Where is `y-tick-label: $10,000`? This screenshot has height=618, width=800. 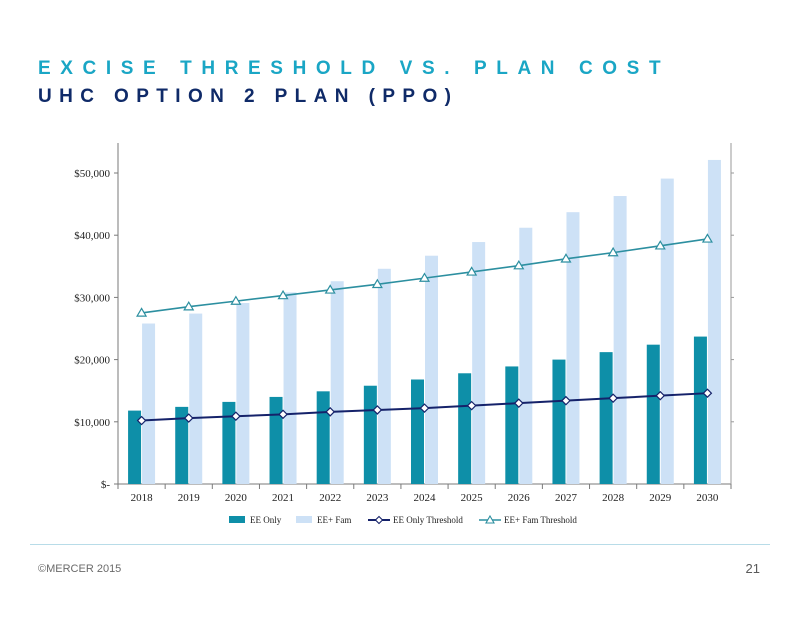 y-tick-label: $10,000 is located at coordinates (92, 423).